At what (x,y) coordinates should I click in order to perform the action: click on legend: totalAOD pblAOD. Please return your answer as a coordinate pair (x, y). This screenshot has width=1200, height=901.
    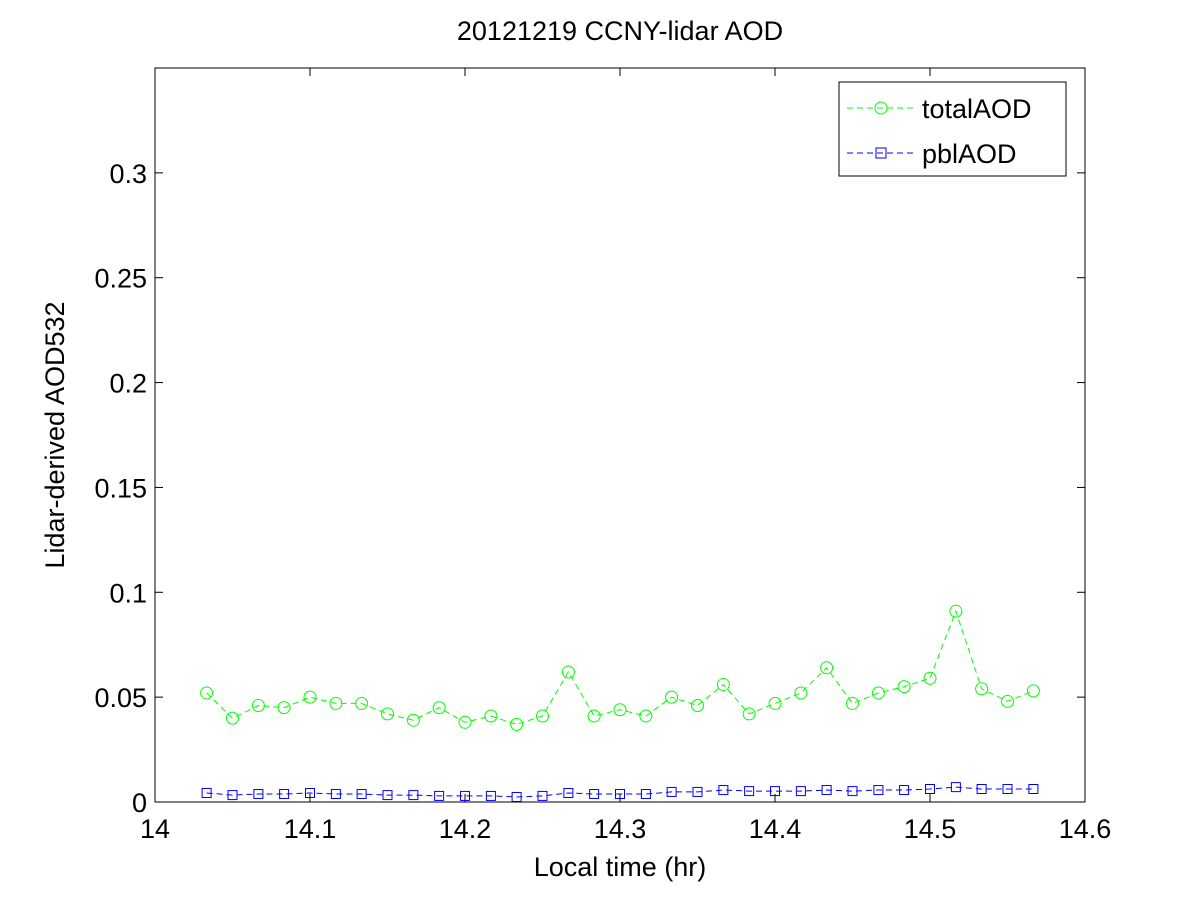
    Looking at the image, I should click on (952, 129).